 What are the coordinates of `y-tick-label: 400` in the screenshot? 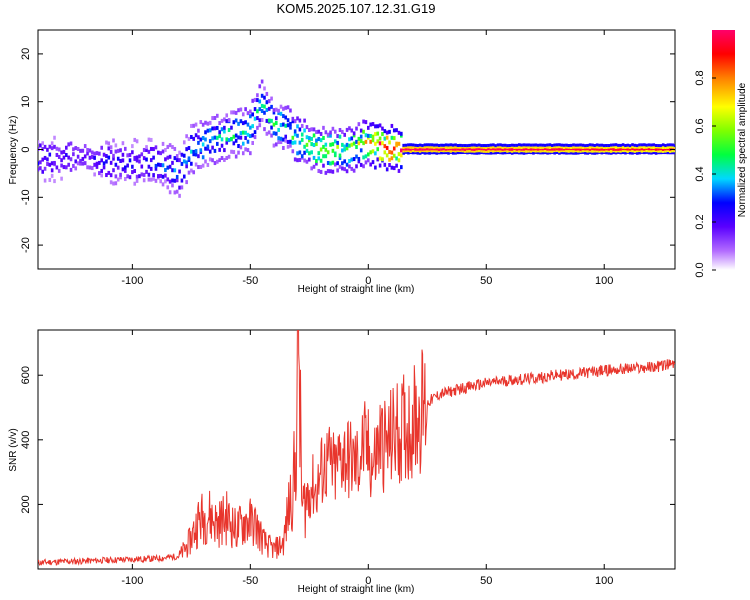 It's located at (26, 440).